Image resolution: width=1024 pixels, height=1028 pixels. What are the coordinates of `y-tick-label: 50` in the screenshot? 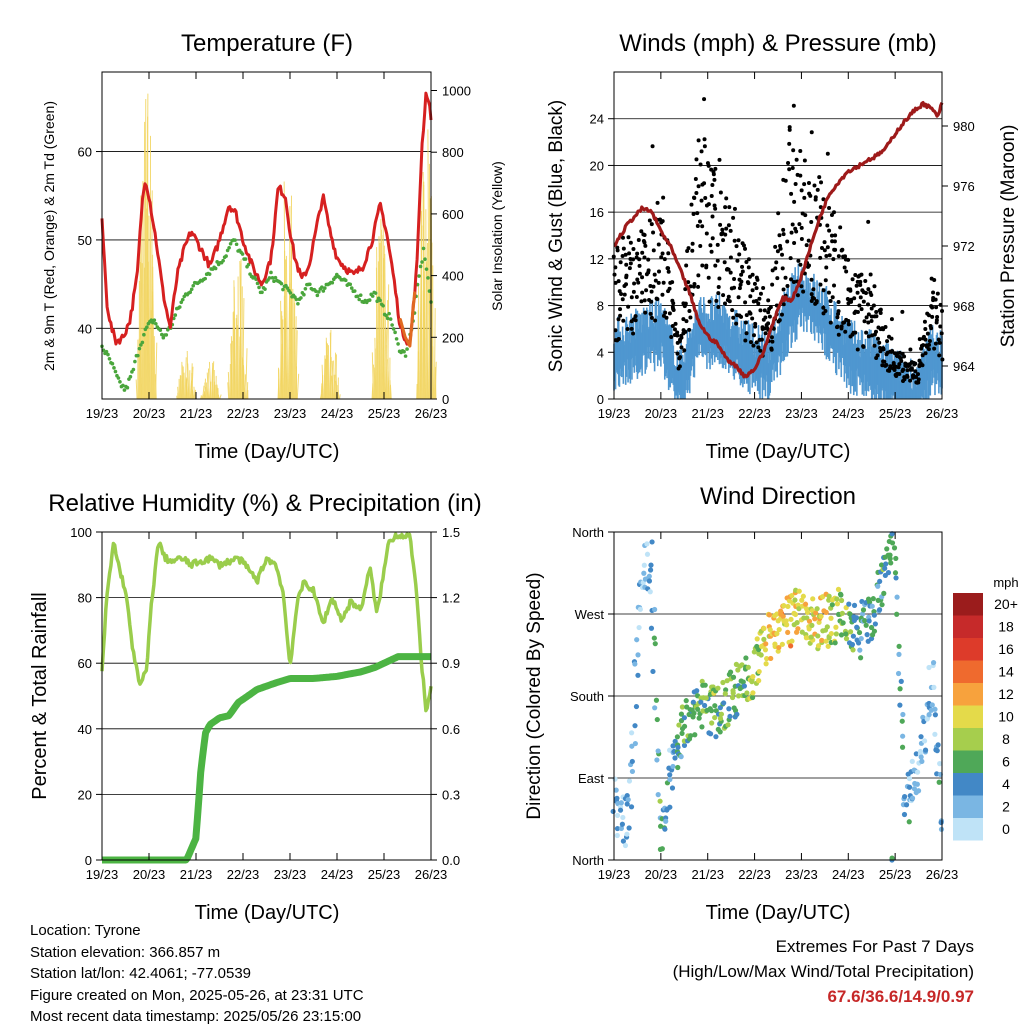 It's located at (85, 240).